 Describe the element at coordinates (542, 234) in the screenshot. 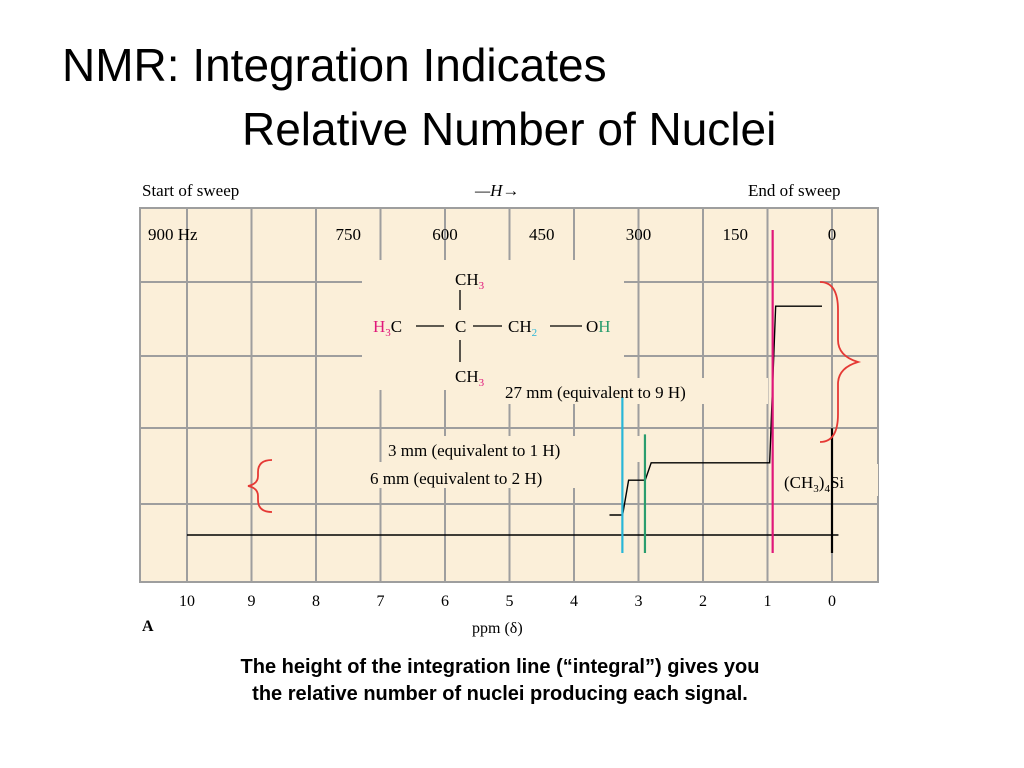

I see `hz-tick: 450` at that location.